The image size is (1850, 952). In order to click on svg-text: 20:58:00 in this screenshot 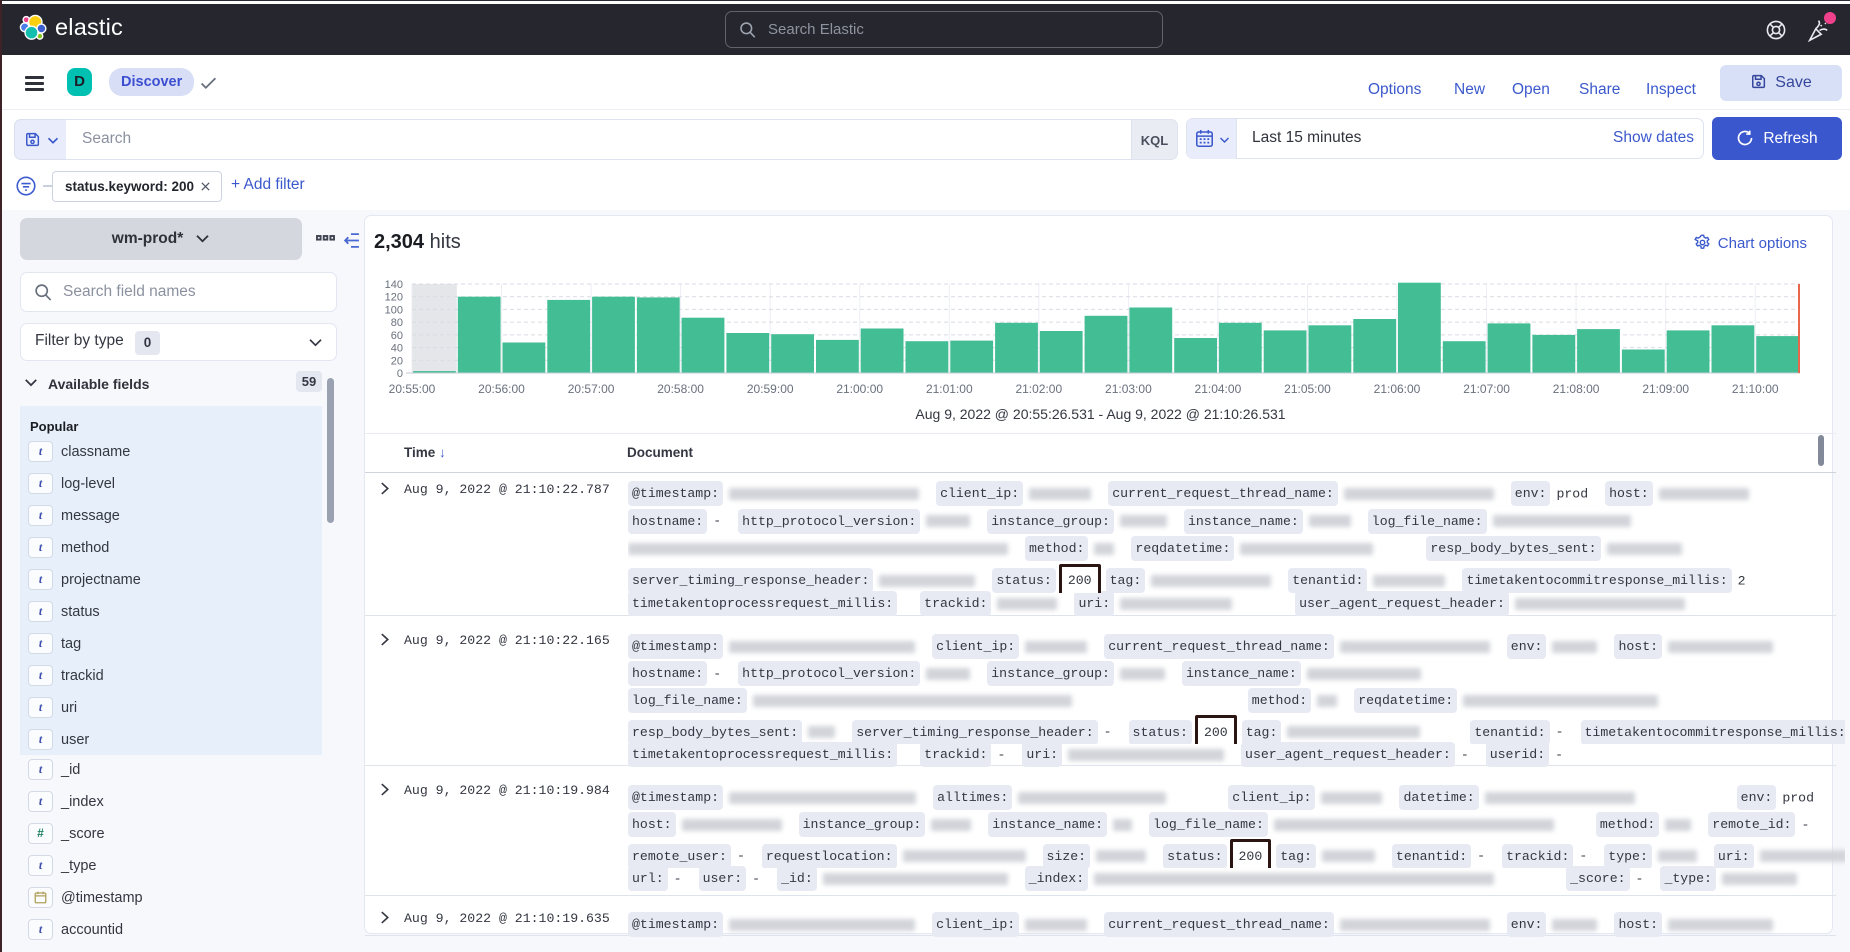, I will do `click(680, 389)`.